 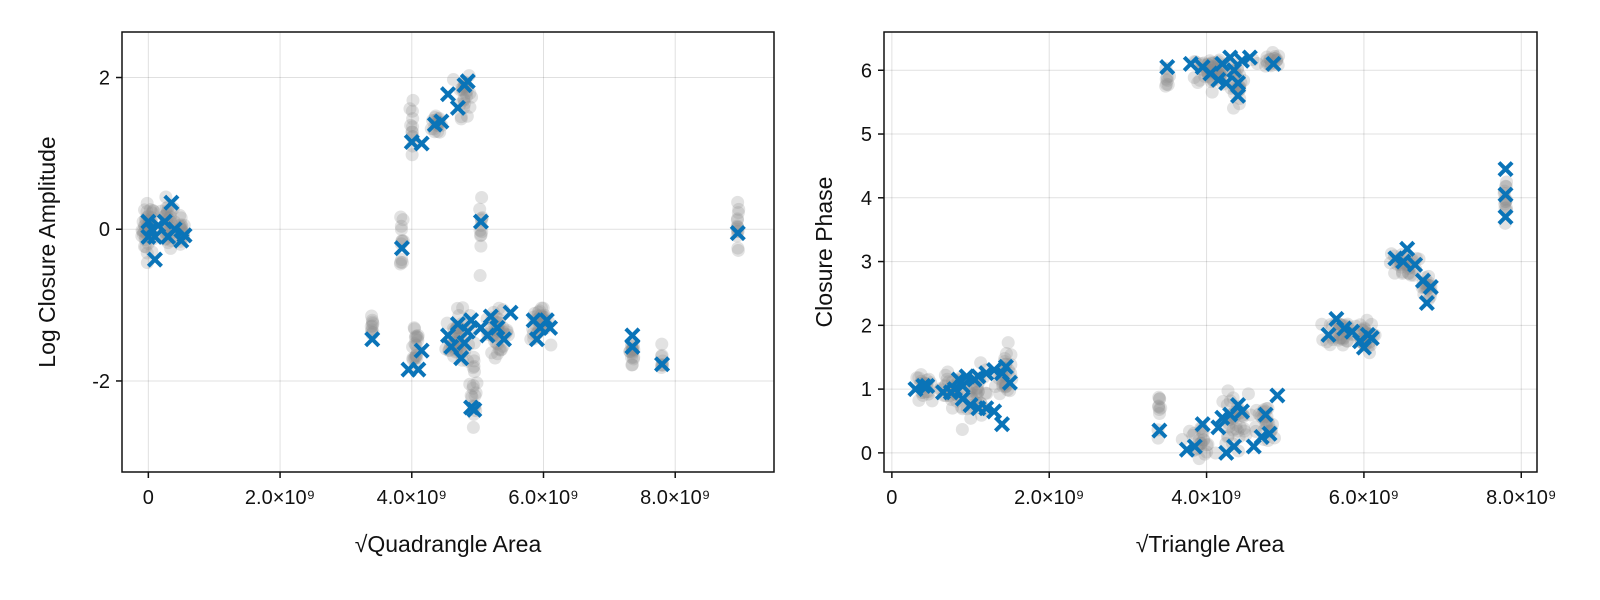 What do you see at coordinates (543, 498) in the screenshot?
I see `x-tick-label: 6.0×10⁹` at bounding box center [543, 498].